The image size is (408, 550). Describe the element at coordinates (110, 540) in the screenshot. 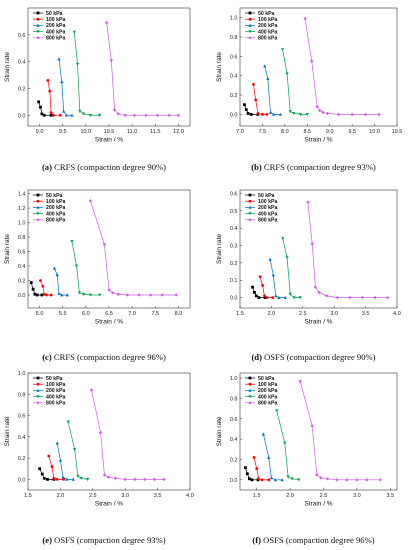

I see `caption-text: OSFS (compaction degree 93%)` at that location.